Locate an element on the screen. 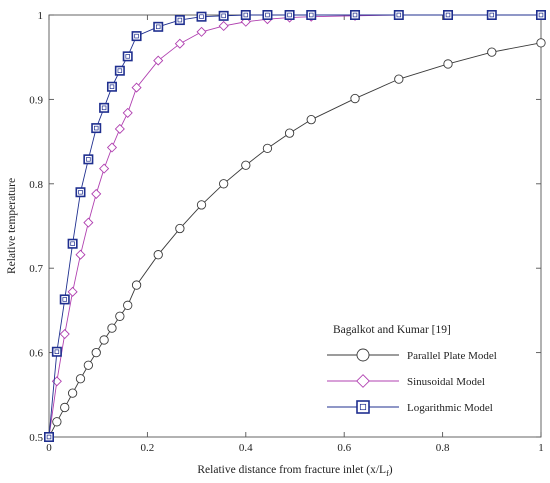  x-tick-label: 0.8 is located at coordinates (443, 448).